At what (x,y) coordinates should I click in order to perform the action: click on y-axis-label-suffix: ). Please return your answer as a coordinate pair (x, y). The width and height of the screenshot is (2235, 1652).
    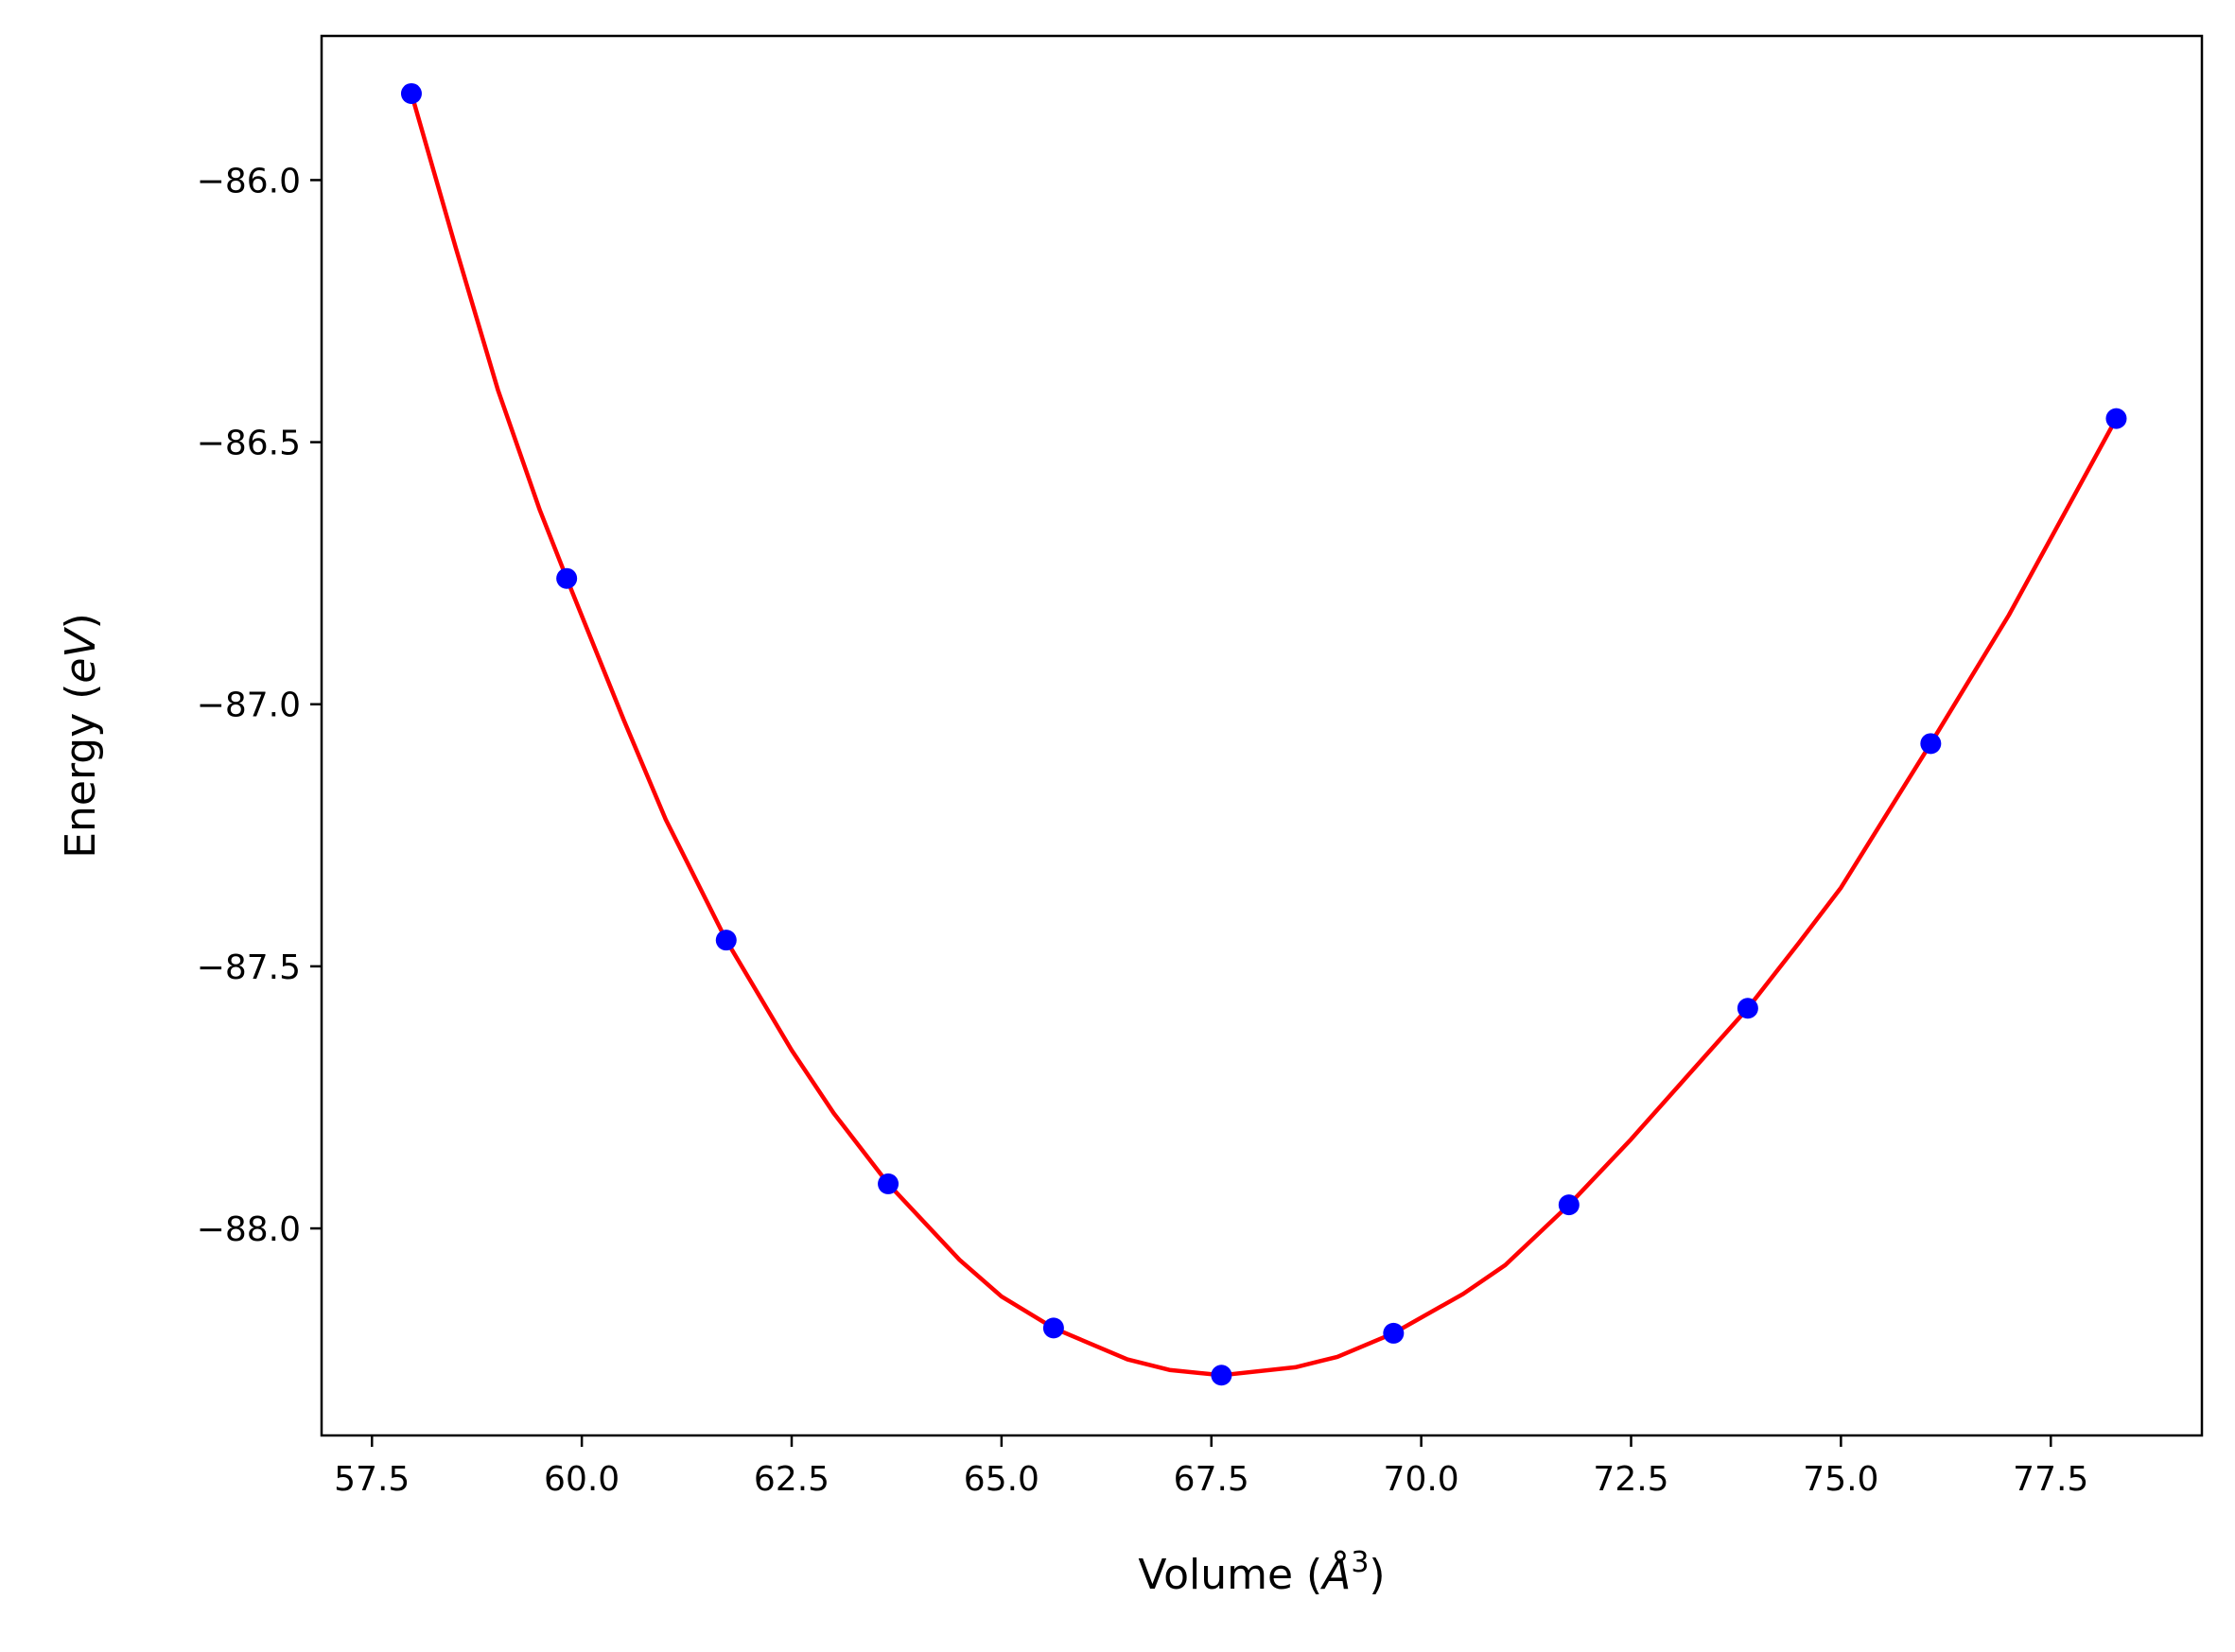
    Looking at the image, I should click on (81, 621).